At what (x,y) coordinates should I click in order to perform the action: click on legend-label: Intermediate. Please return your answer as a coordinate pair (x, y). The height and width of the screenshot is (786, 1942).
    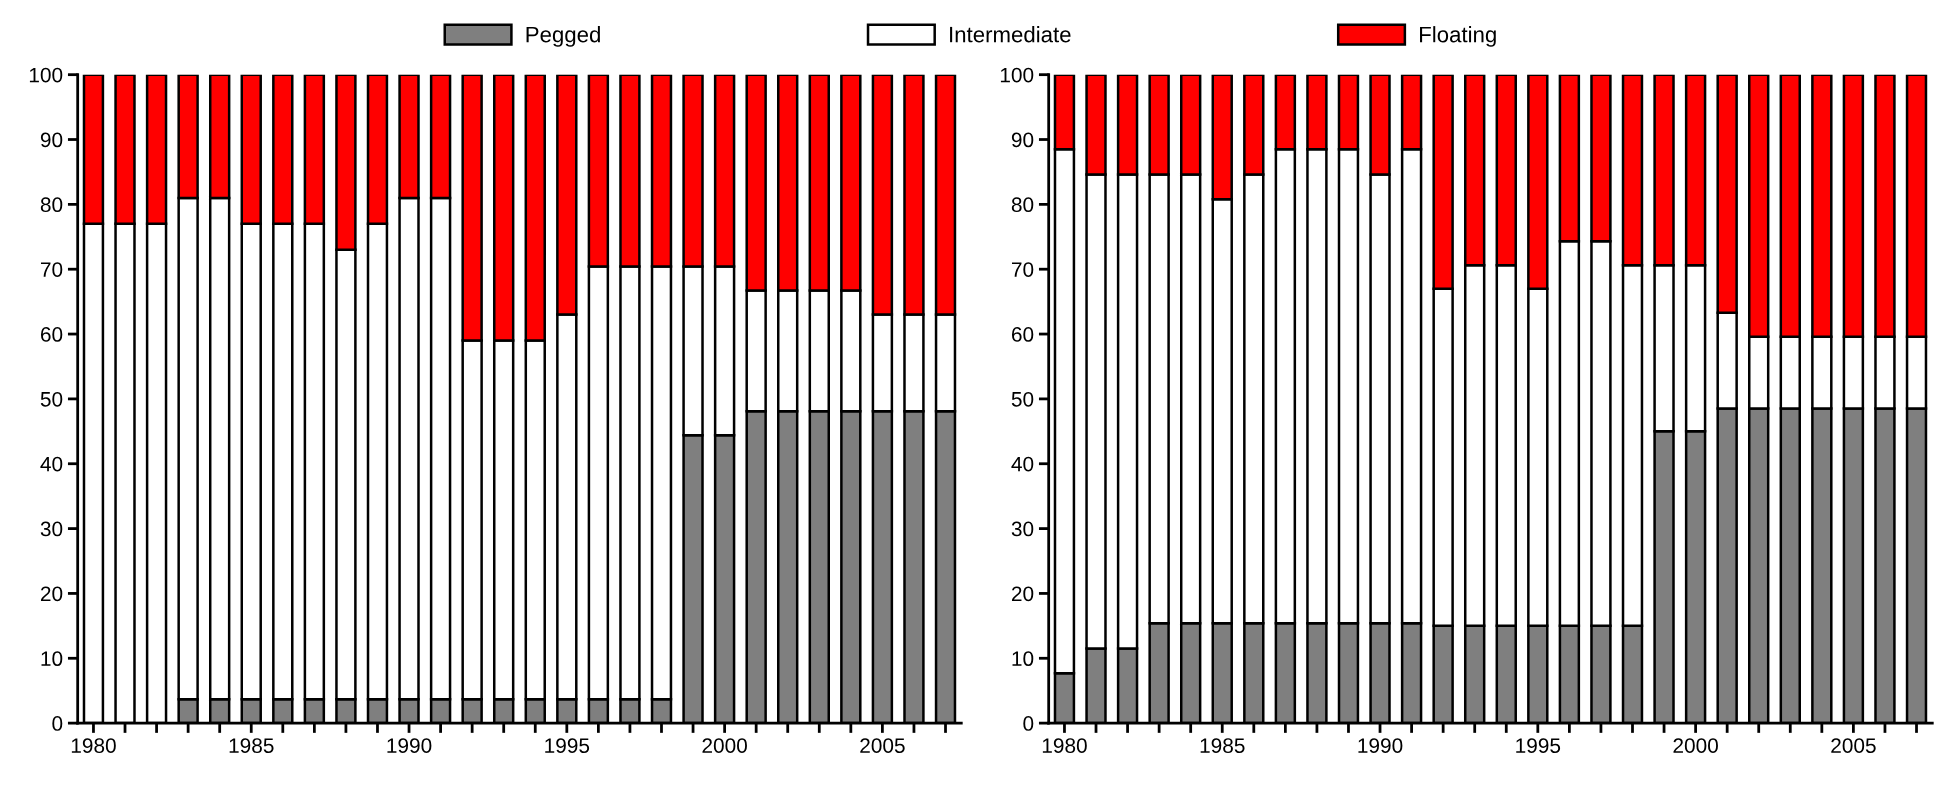
    Looking at the image, I should click on (1010, 34).